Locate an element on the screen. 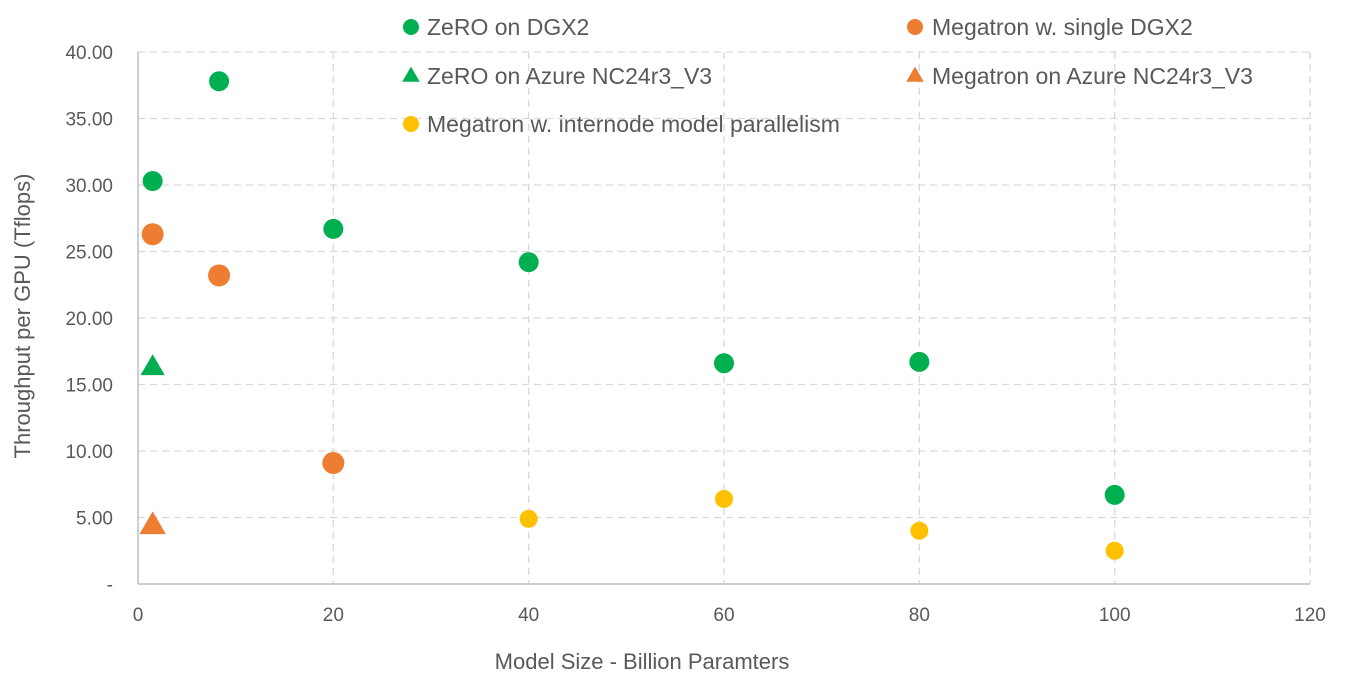  y-tick-label: 30.00 is located at coordinates (89, 186).